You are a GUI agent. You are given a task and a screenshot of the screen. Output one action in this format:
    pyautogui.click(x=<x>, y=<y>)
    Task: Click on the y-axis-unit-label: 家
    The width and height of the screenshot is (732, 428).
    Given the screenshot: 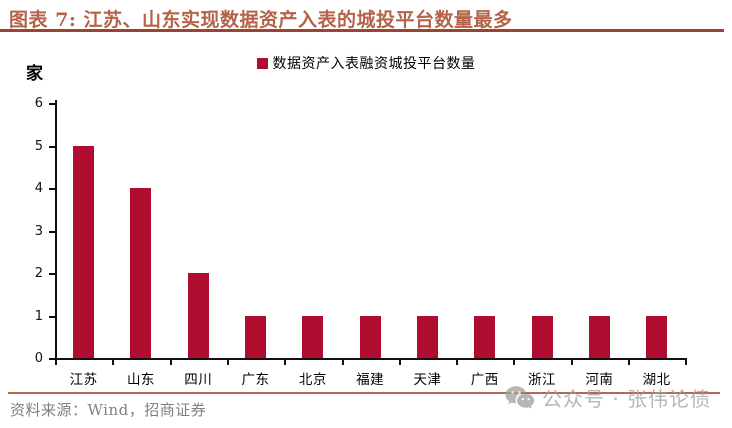 What is the action you would take?
    pyautogui.click(x=34, y=74)
    